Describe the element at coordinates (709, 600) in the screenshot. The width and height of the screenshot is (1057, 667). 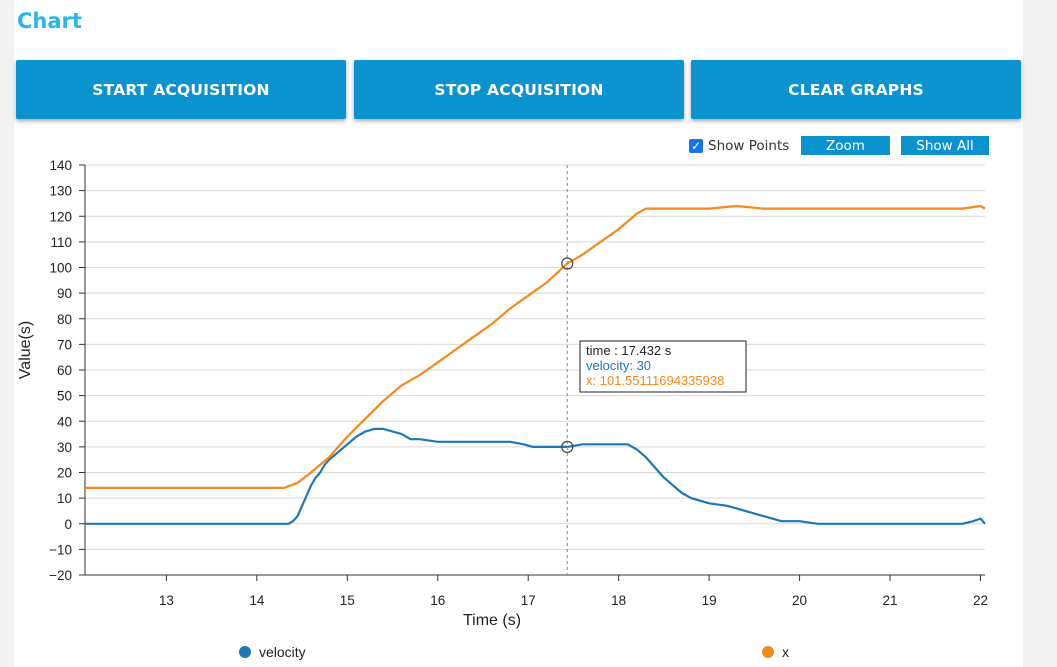
I see `x-tick-label: 19` at that location.